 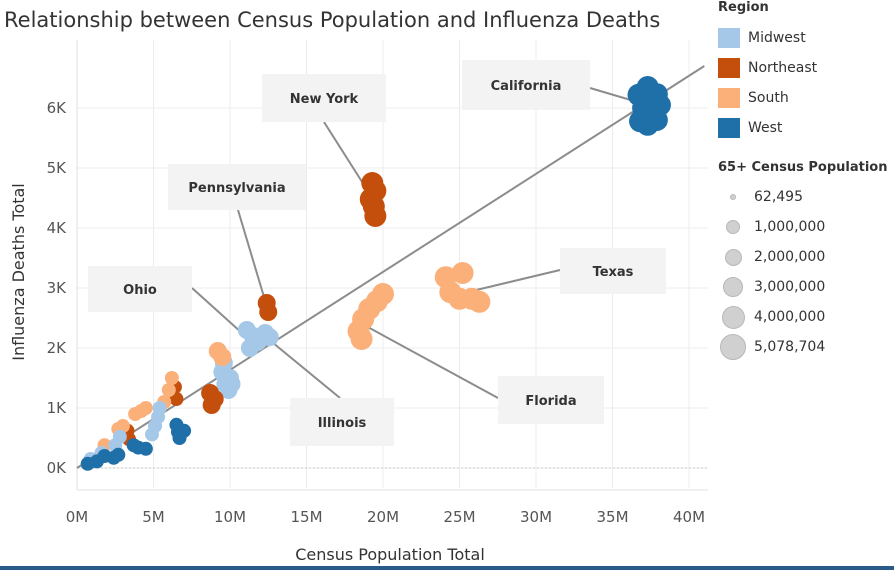 I want to click on size-legend-label: 4,000,000, so click(x=790, y=317).